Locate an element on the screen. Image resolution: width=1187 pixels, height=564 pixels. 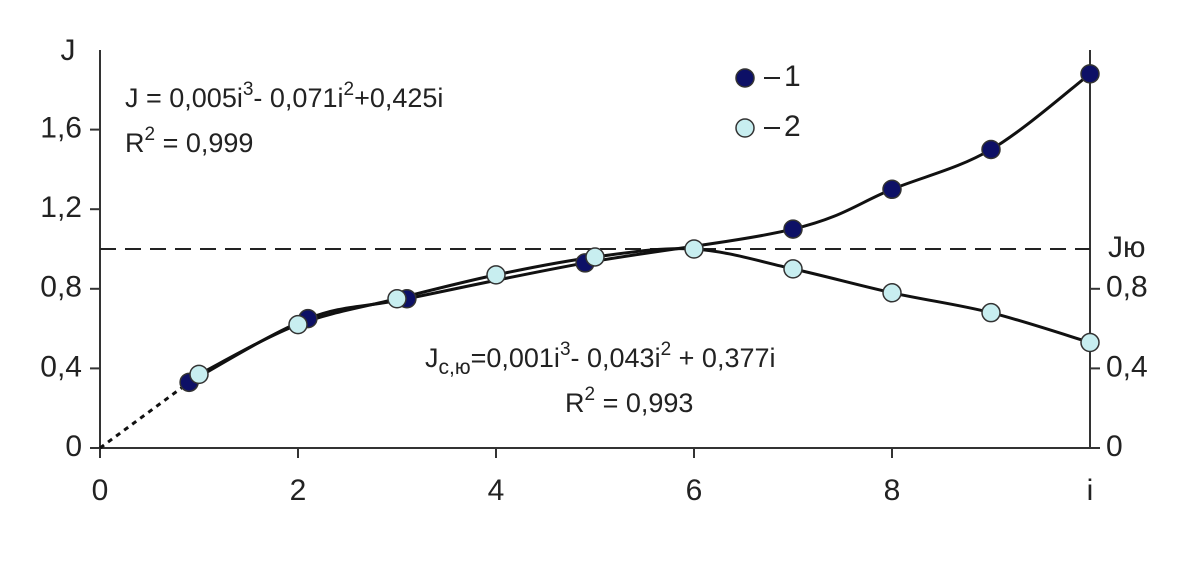
annotation-part: - 0,043i is located at coordinates (616, 358).